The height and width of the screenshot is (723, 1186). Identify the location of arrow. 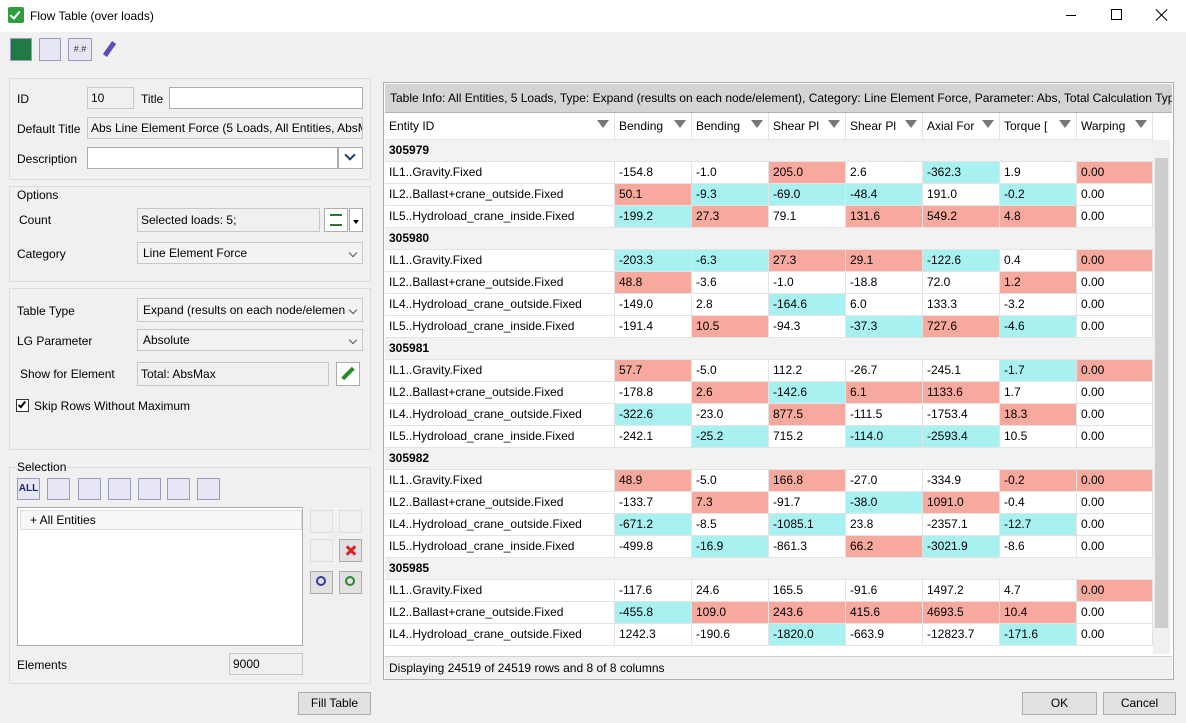
(356, 222).